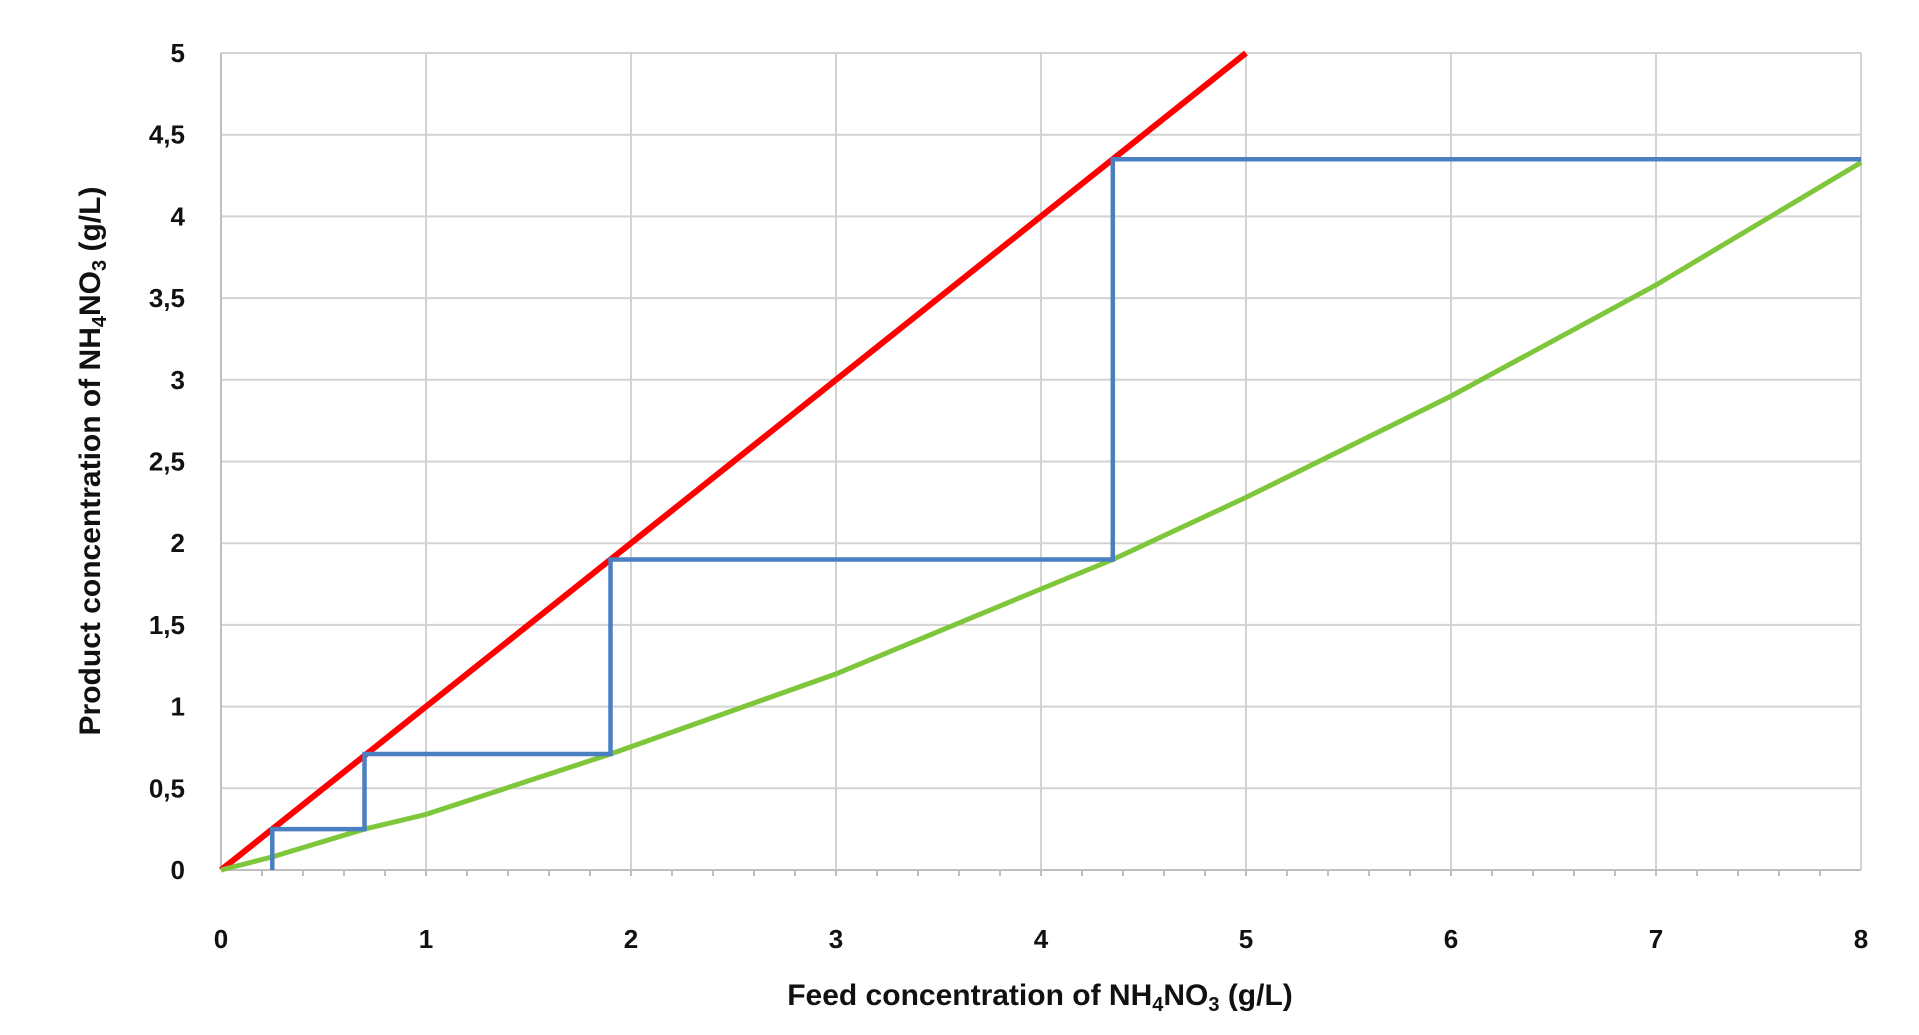 This screenshot has height=1035, width=1919. What do you see at coordinates (178, 380) in the screenshot?
I see `y-tick-label-6: 3` at bounding box center [178, 380].